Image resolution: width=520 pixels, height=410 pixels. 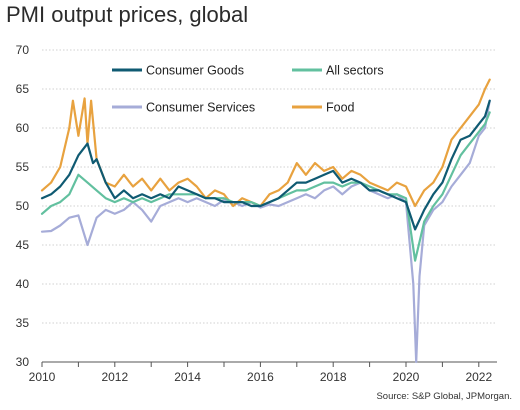 I want to click on y-tick-label: 35, so click(x=23, y=323).